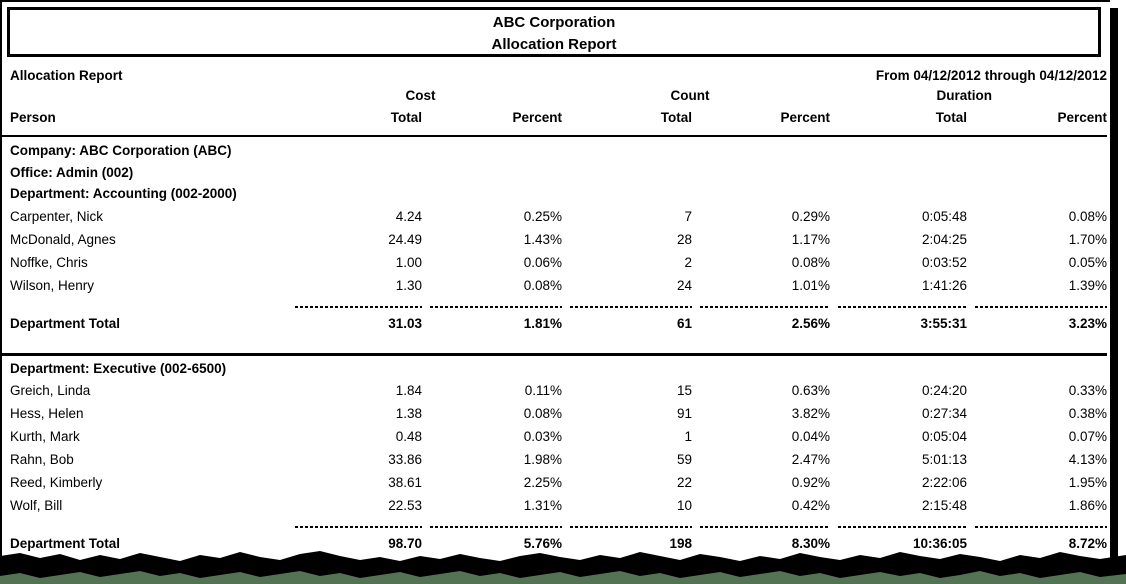  What do you see at coordinates (36, 505) in the screenshot?
I see `person-name: Wolf, Bill` at bounding box center [36, 505].